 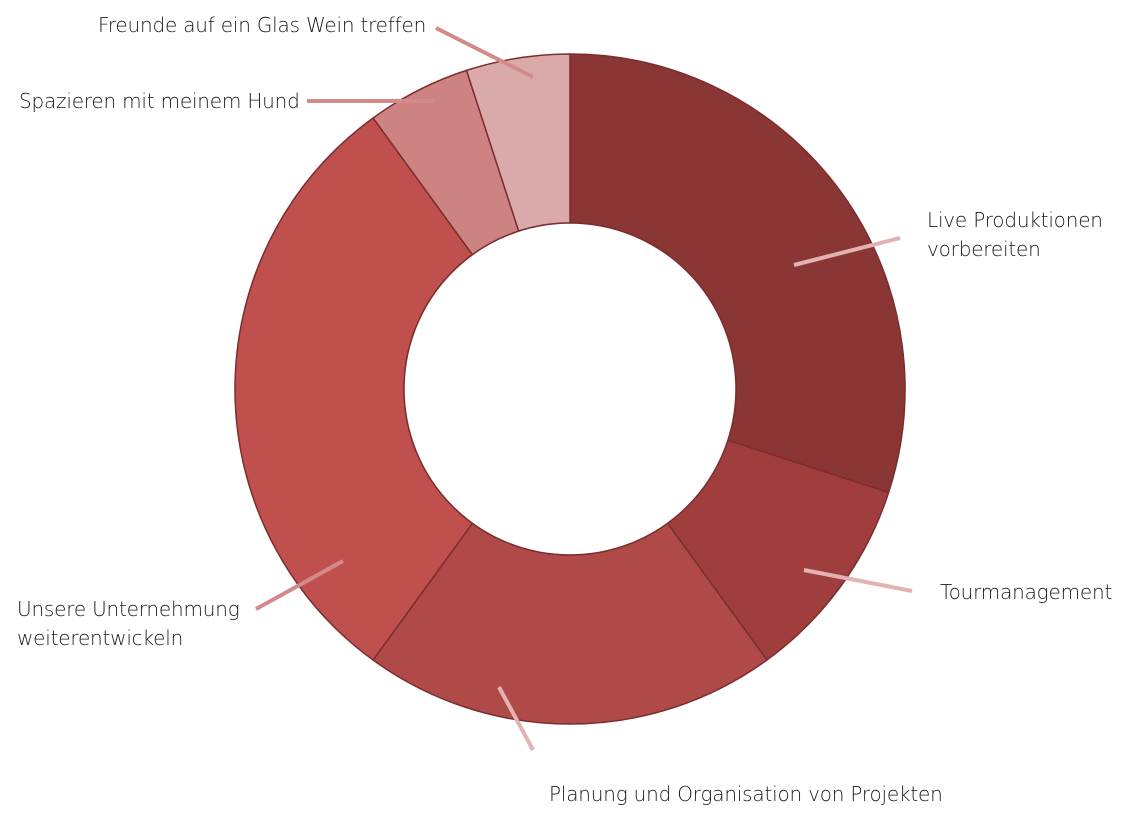 I want to click on leader-line-live-produktionen, so click(x=847, y=251).